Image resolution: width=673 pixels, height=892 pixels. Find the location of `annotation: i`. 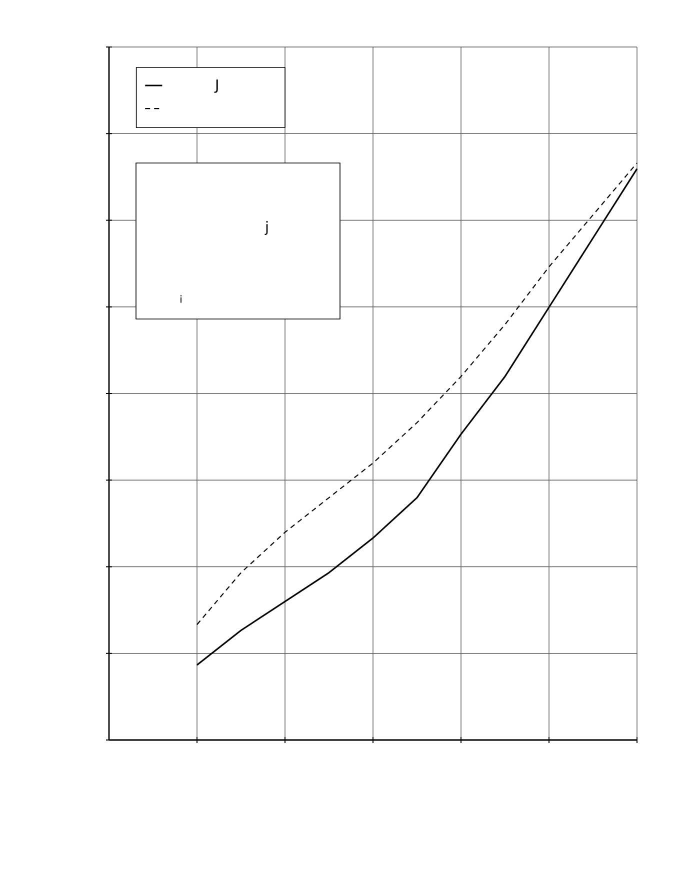

annotation: i is located at coordinates (181, 299).